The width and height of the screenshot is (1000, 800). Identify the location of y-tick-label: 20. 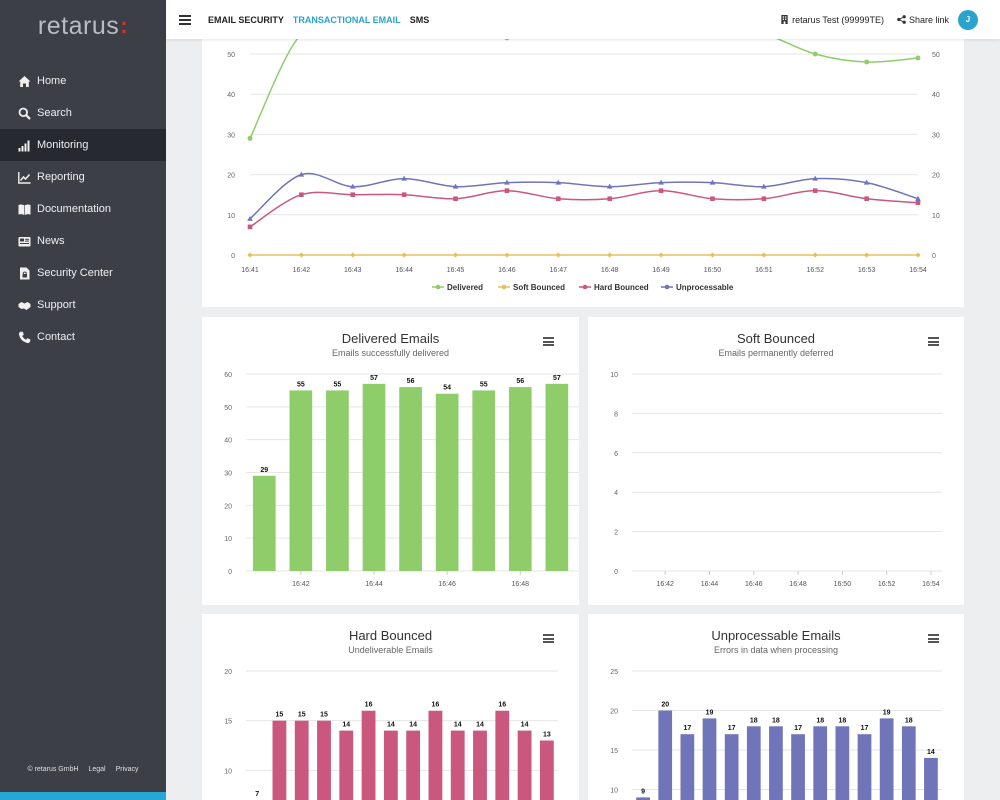
(231, 176).